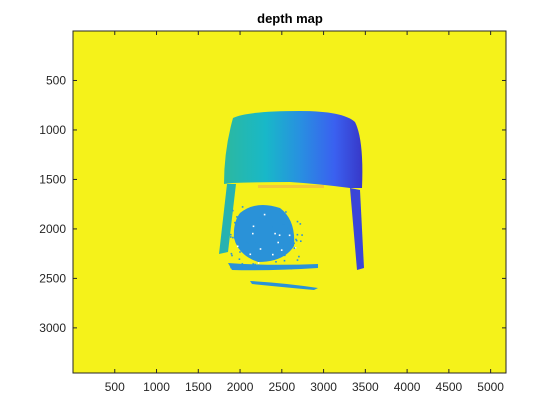 The image size is (560, 420). I want to click on y-tick-label: 2500, so click(52, 278).